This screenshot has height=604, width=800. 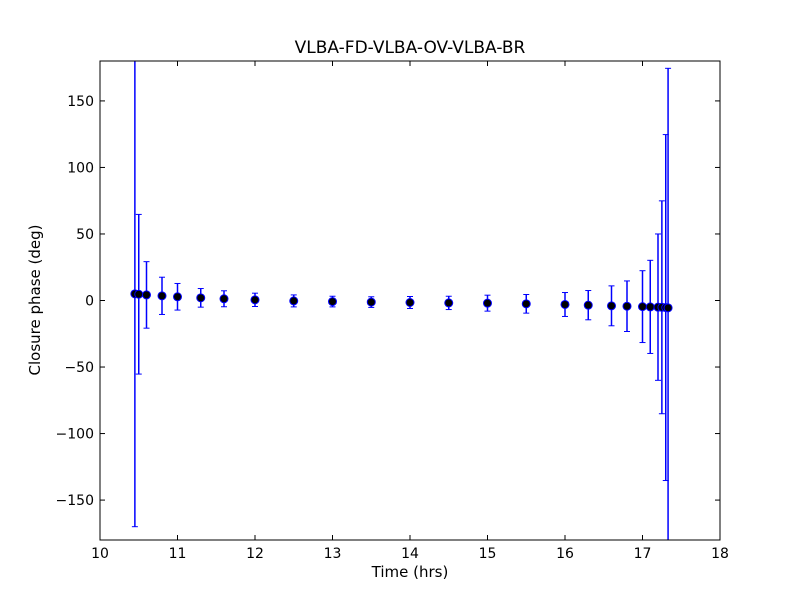 I want to click on x-tick-label: 16, so click(x=565, y=554).